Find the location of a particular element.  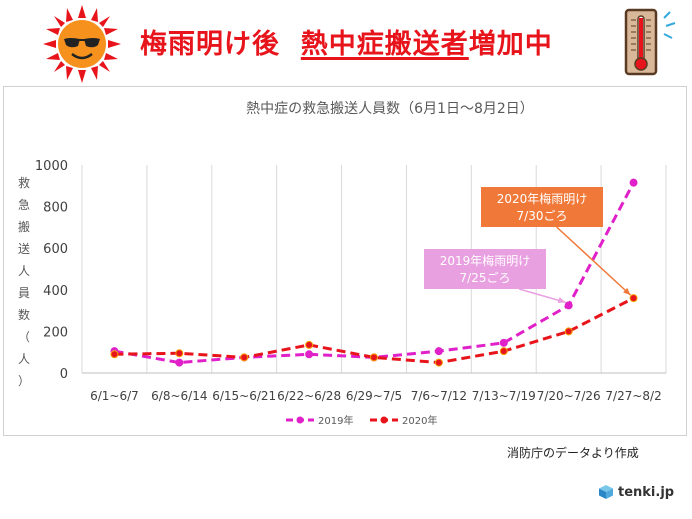

x-tick-label: 6/22~6/28 is located at coordinates (309, 396).